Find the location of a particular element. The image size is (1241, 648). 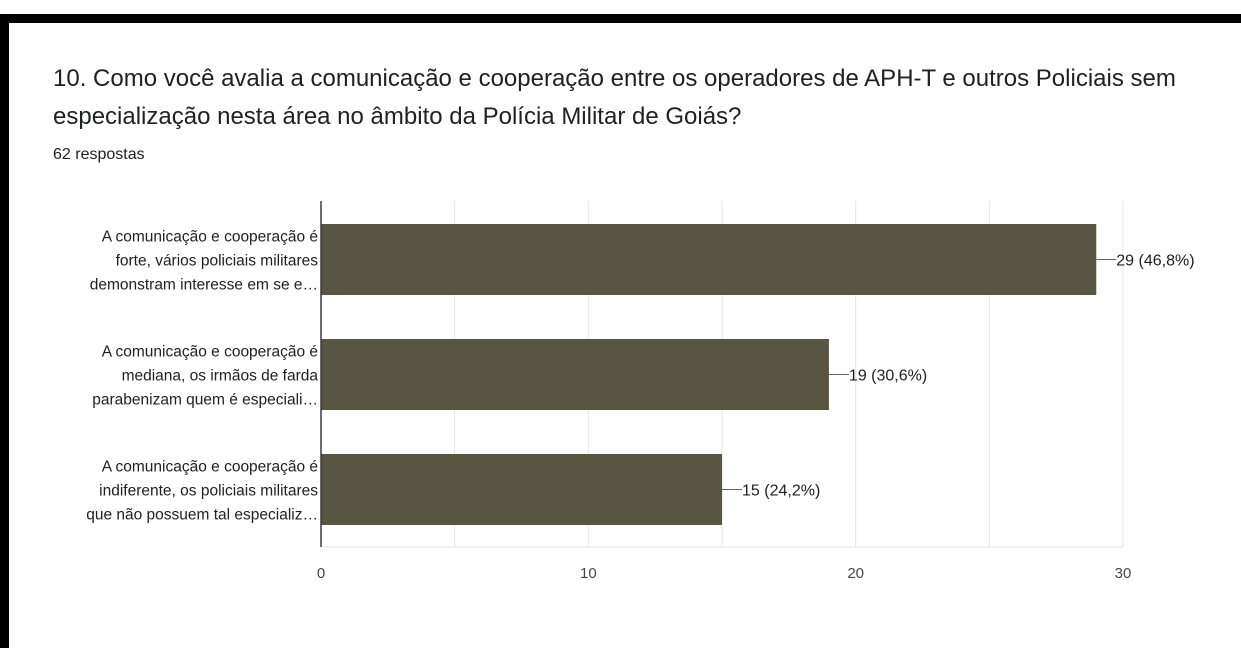

x-tick-label: 20 is located at coordinates (855, 573).